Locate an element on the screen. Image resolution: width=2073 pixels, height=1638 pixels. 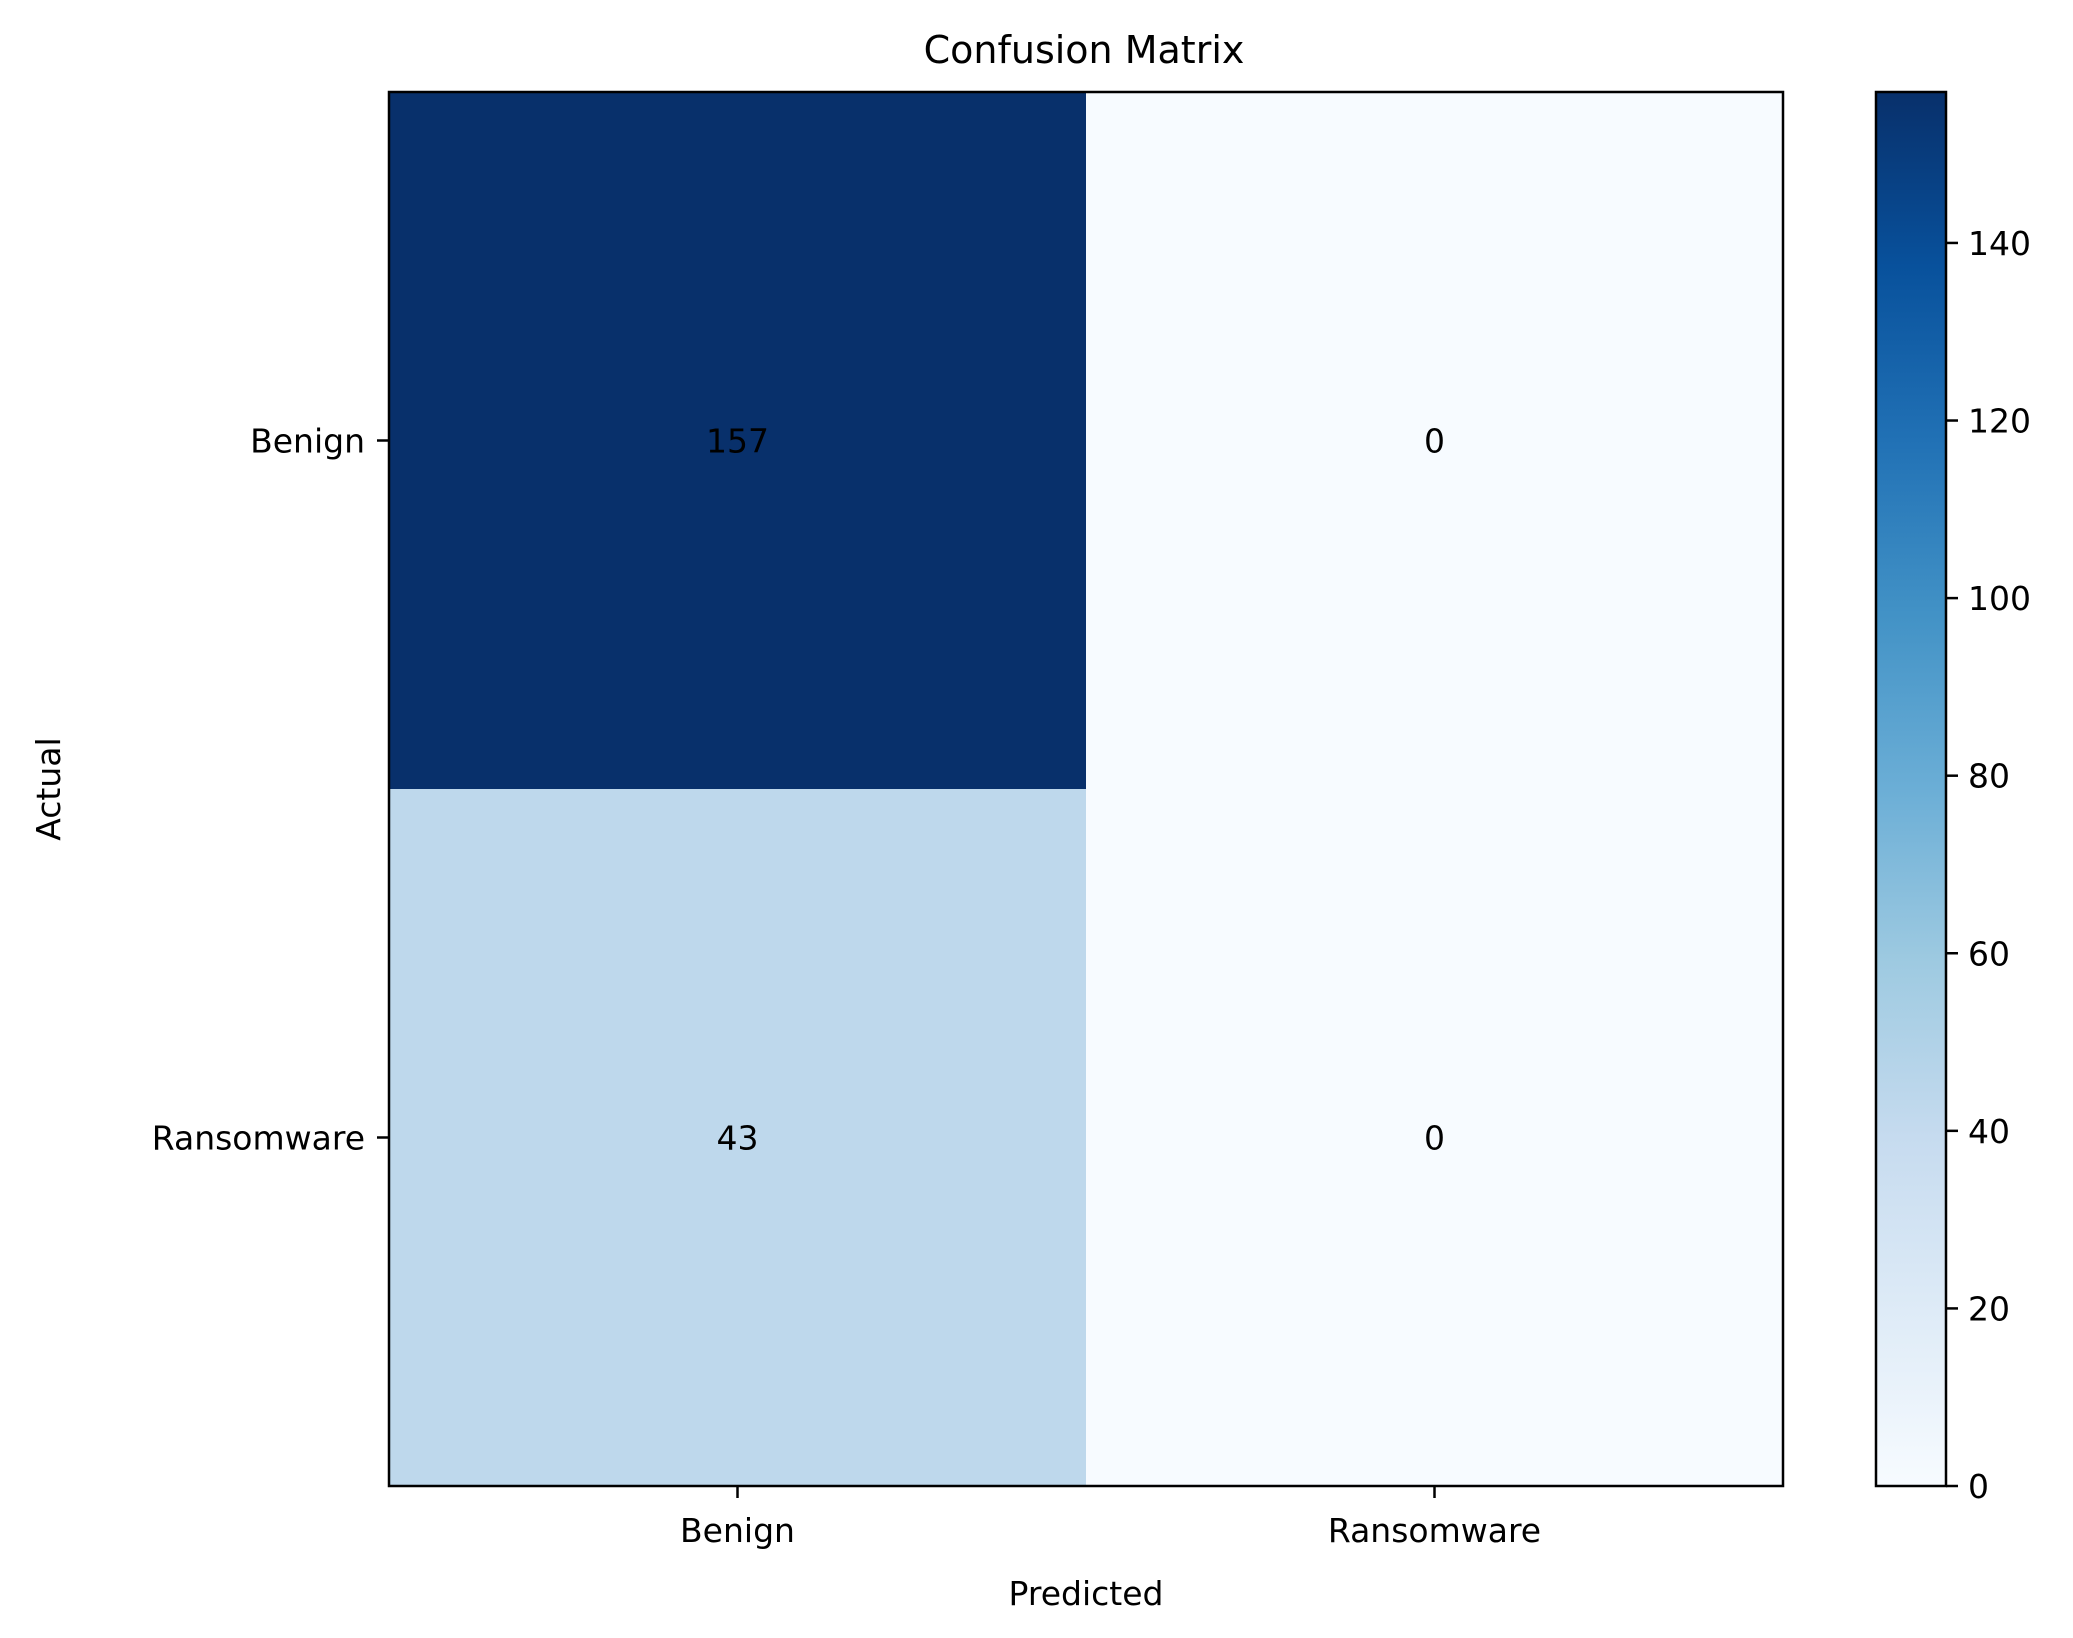
x-tick-label-1: Ransomware is located at coordinates (1434, 1530).